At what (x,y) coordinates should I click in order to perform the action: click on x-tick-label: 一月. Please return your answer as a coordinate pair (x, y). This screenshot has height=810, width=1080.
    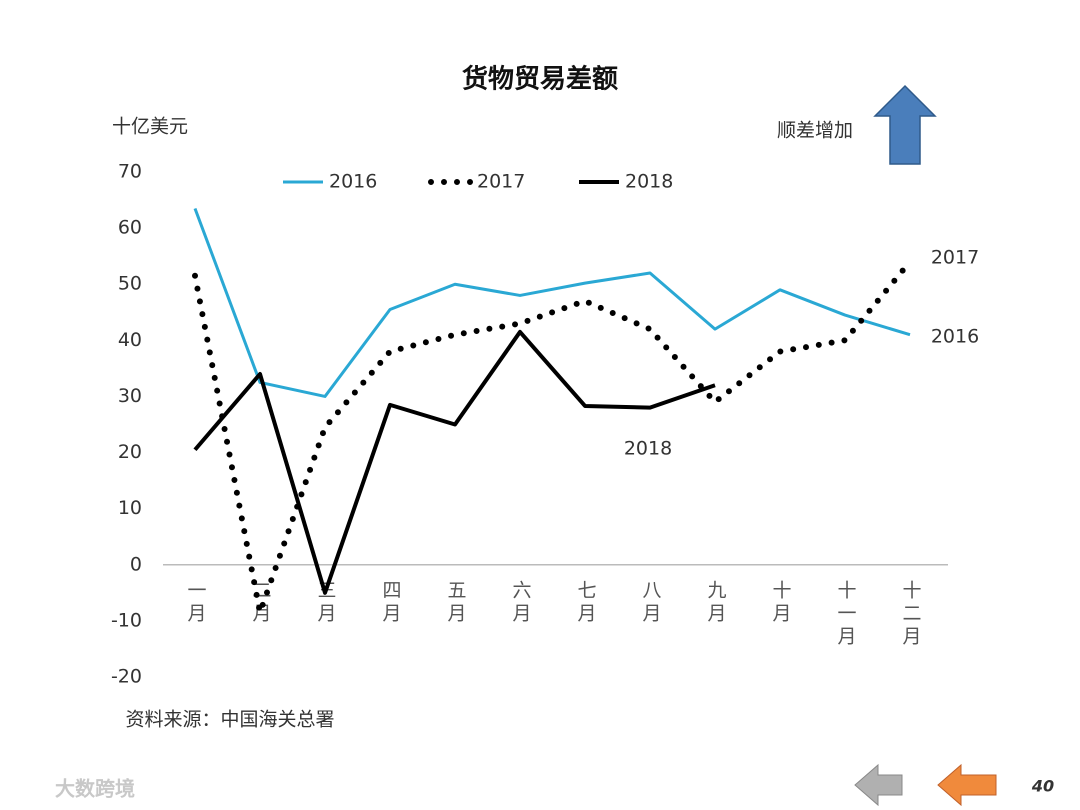
    Looking at the image, I should click on (196, 603).